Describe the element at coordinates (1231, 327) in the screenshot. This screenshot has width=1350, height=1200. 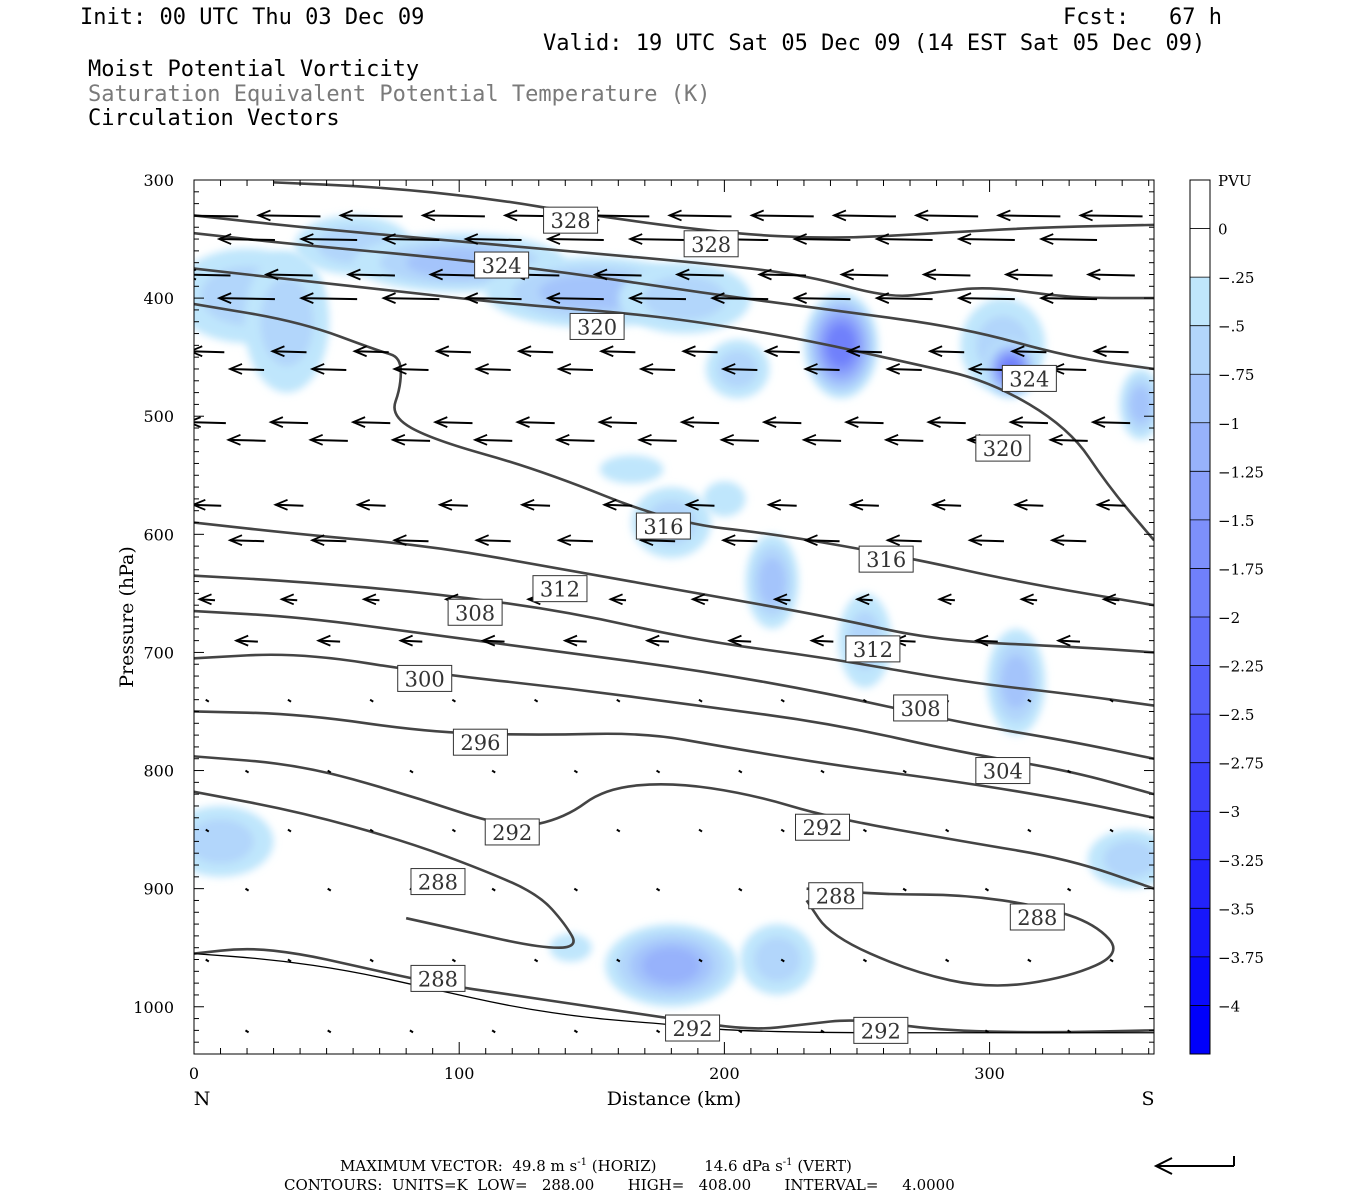
I see `colorbar-label: −.5` at that location.